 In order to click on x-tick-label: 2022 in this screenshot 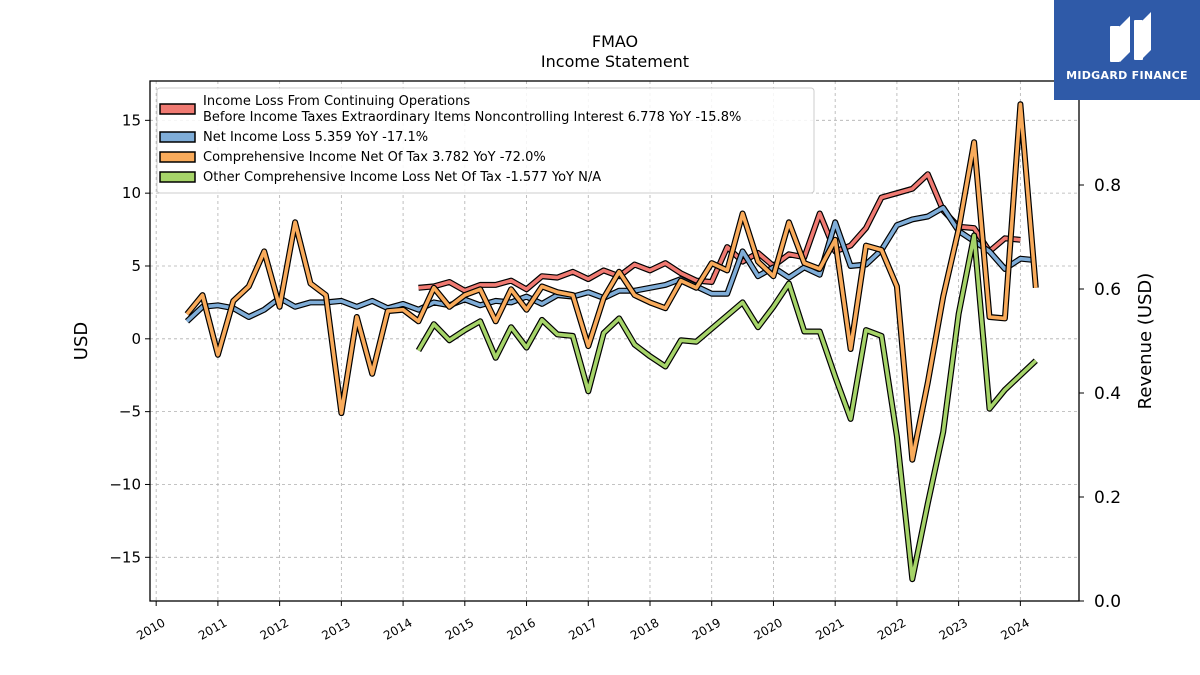, I will do `click(891, 628)`.